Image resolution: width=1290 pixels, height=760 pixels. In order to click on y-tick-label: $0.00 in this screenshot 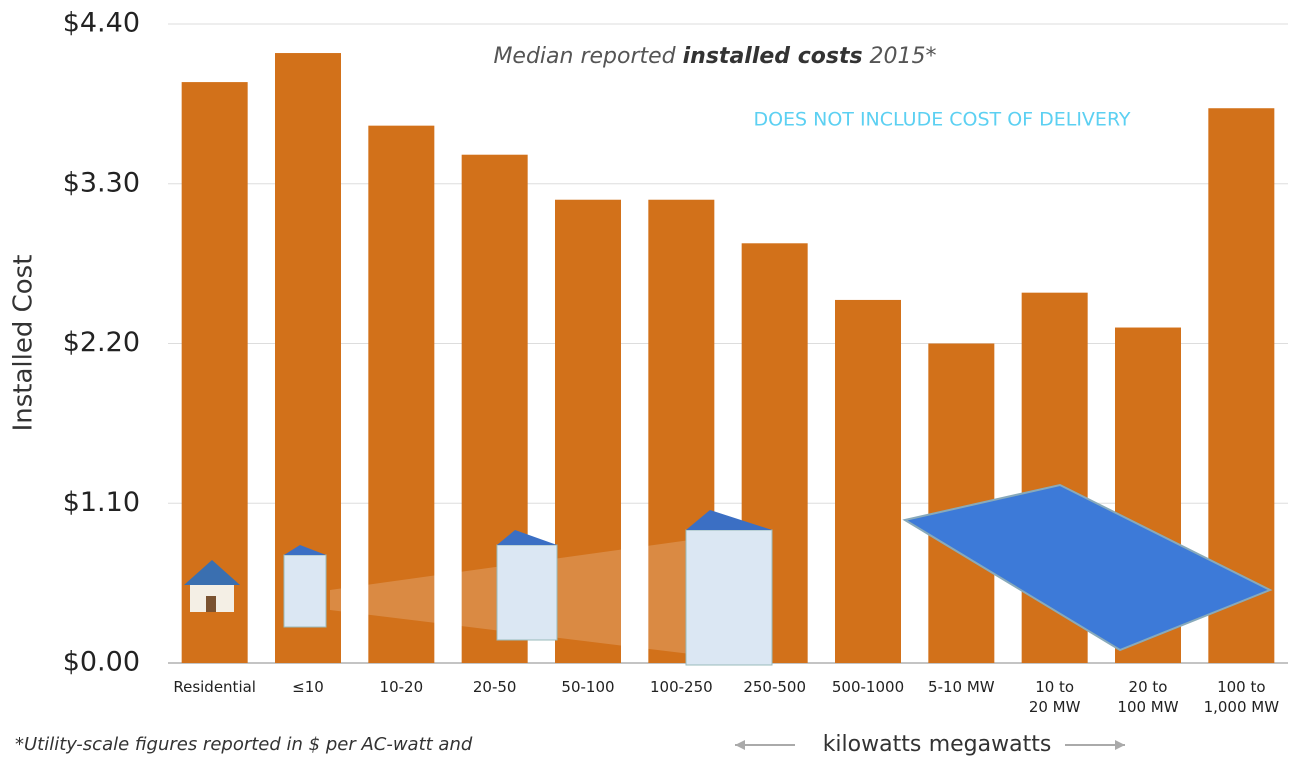, I will do `click(101, 662)`.